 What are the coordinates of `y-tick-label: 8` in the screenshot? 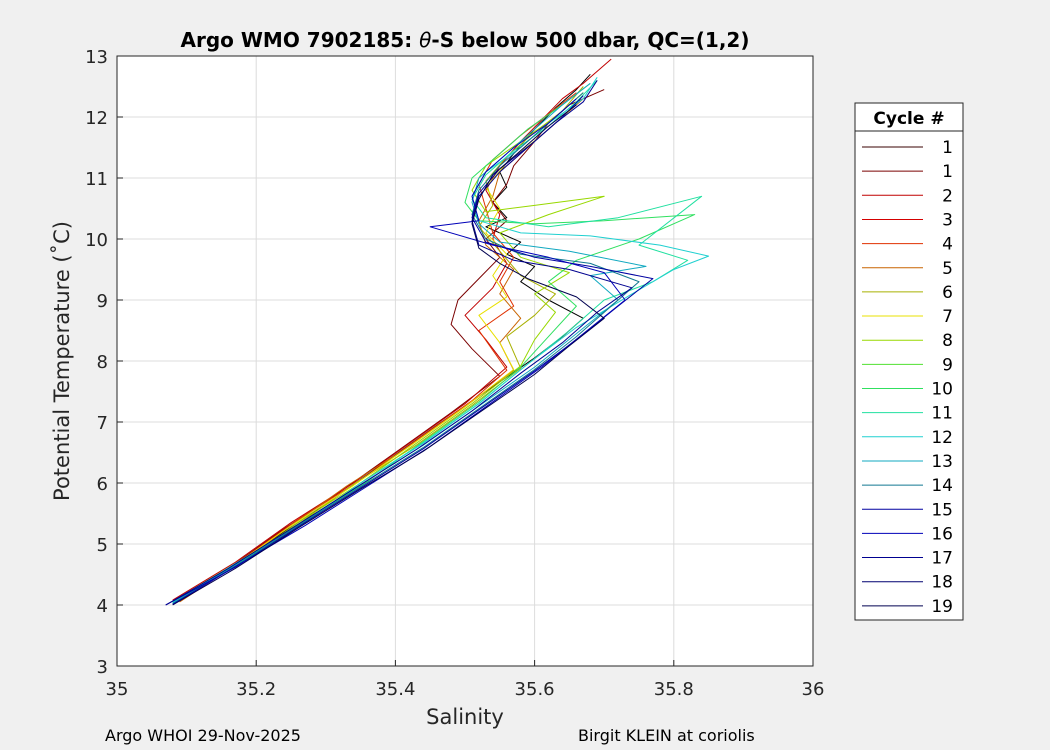 It's located at (102, 362).